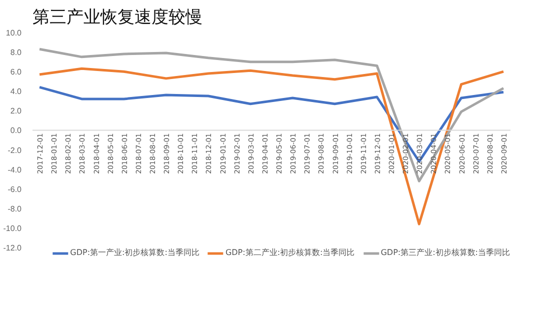 The image size is (558, 327). I want to click on y-tick-label: -10.0, so click(12, 228).